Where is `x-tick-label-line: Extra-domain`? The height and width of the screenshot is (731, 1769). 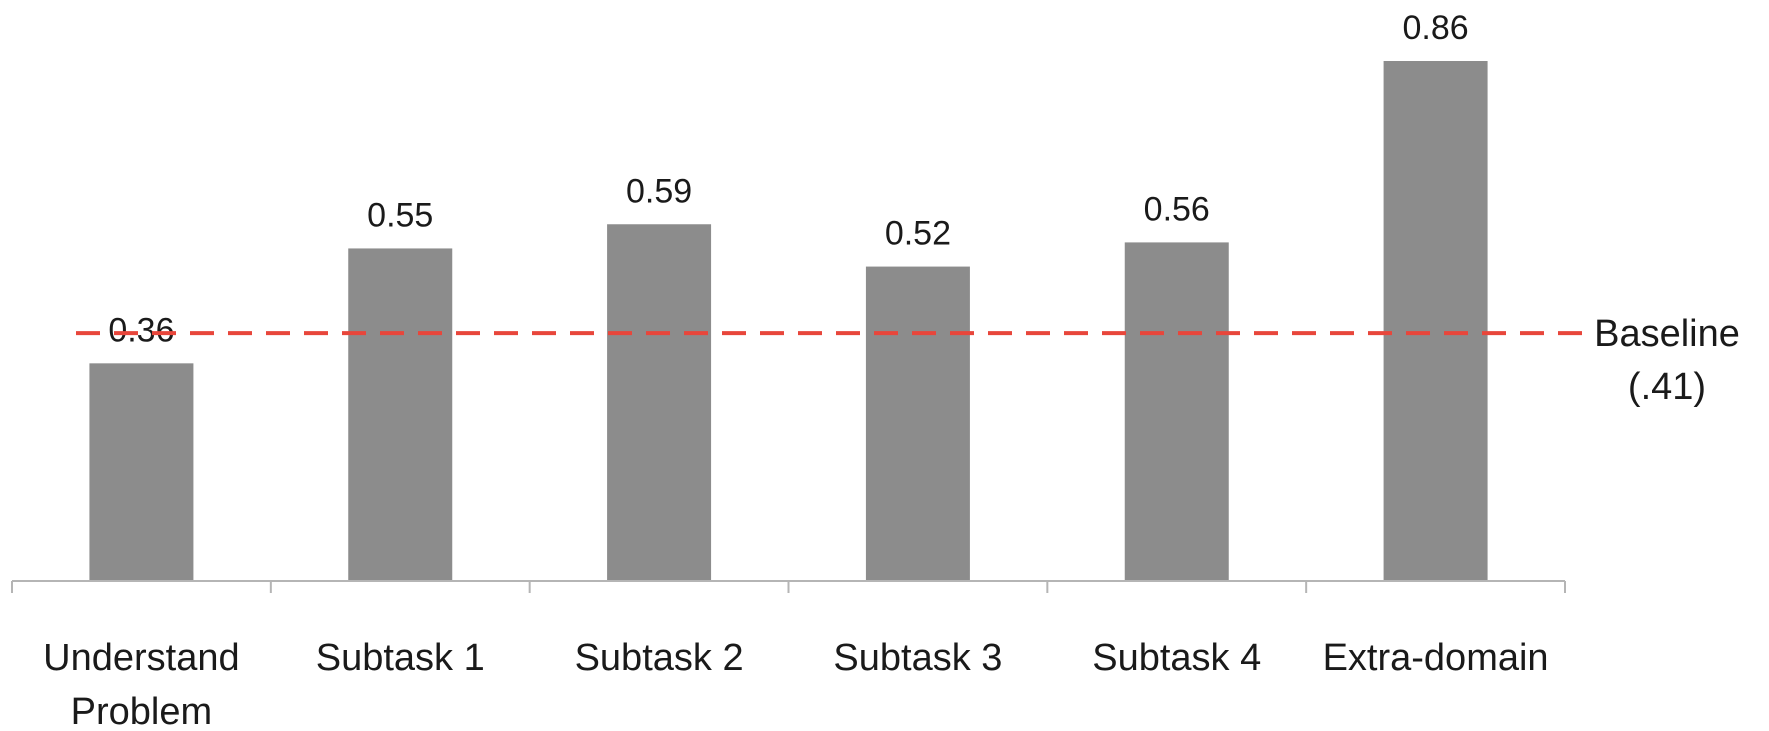 x-tick-label-line: Extra-domain is located at coordinates (1436, 658).